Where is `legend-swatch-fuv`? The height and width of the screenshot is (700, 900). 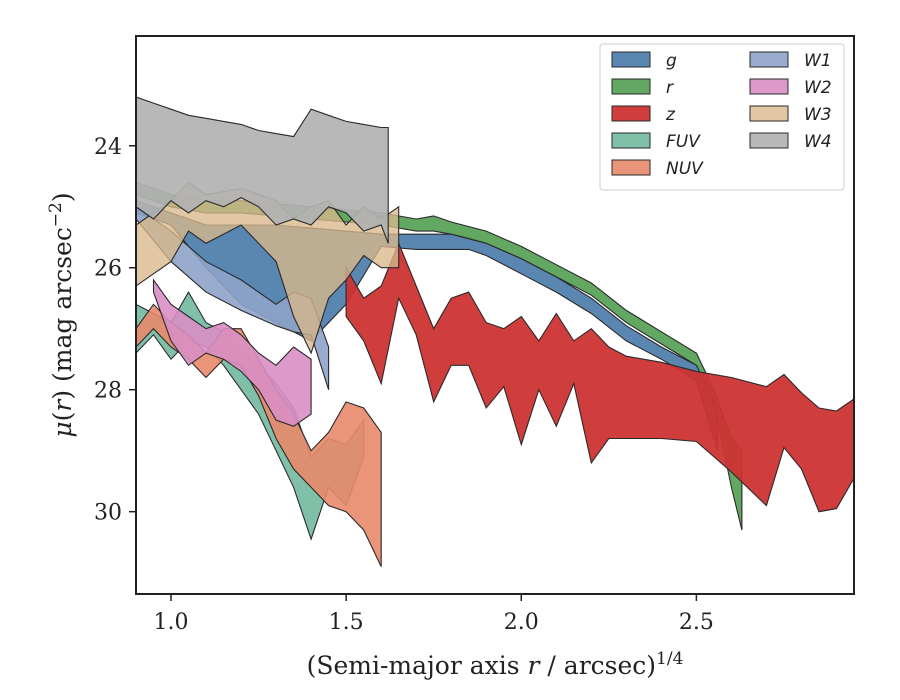
legend-swatch-fuv is located at coordinates (631, 140).